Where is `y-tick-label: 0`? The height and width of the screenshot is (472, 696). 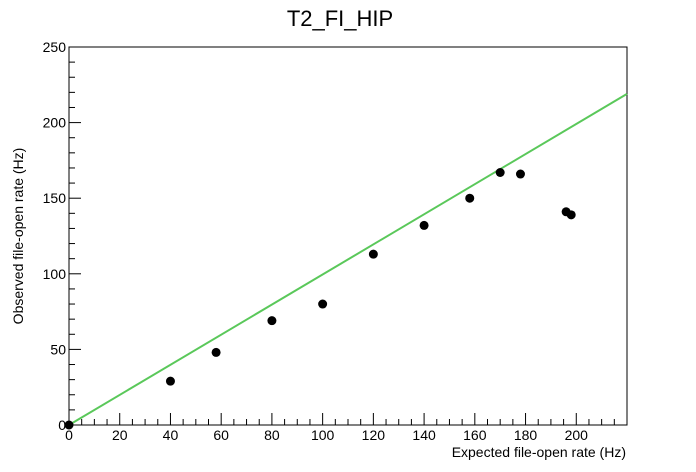 y-tick-label: 0 is located at coordinates (62, 425).